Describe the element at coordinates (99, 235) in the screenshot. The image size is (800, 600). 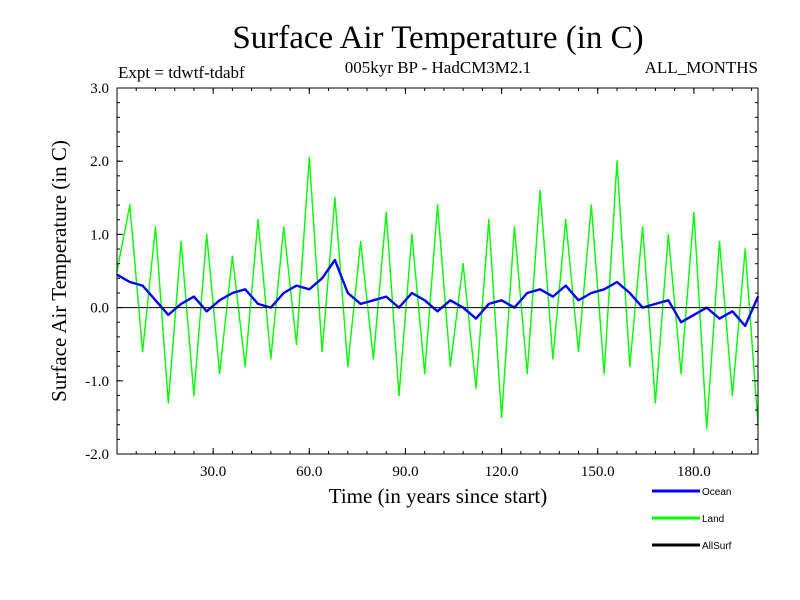
I see `y-tick-label: 1.0` at that location.